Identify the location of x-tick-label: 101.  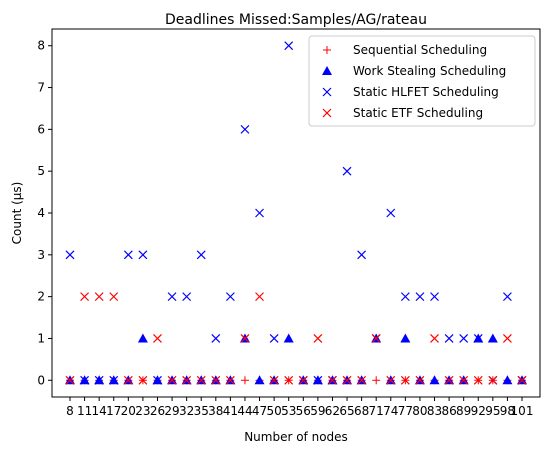
(522, 411).